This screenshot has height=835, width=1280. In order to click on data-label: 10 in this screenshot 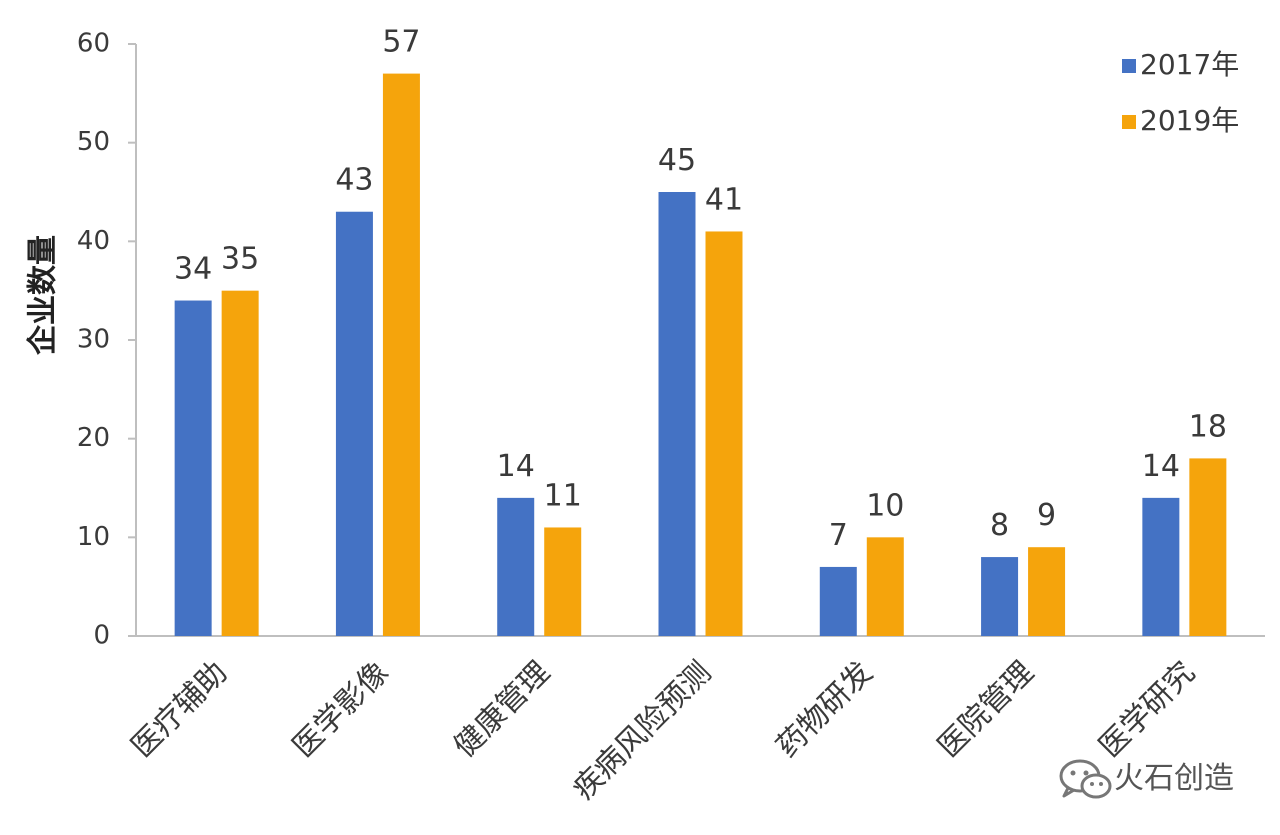, I will do `click(885, 505)`.